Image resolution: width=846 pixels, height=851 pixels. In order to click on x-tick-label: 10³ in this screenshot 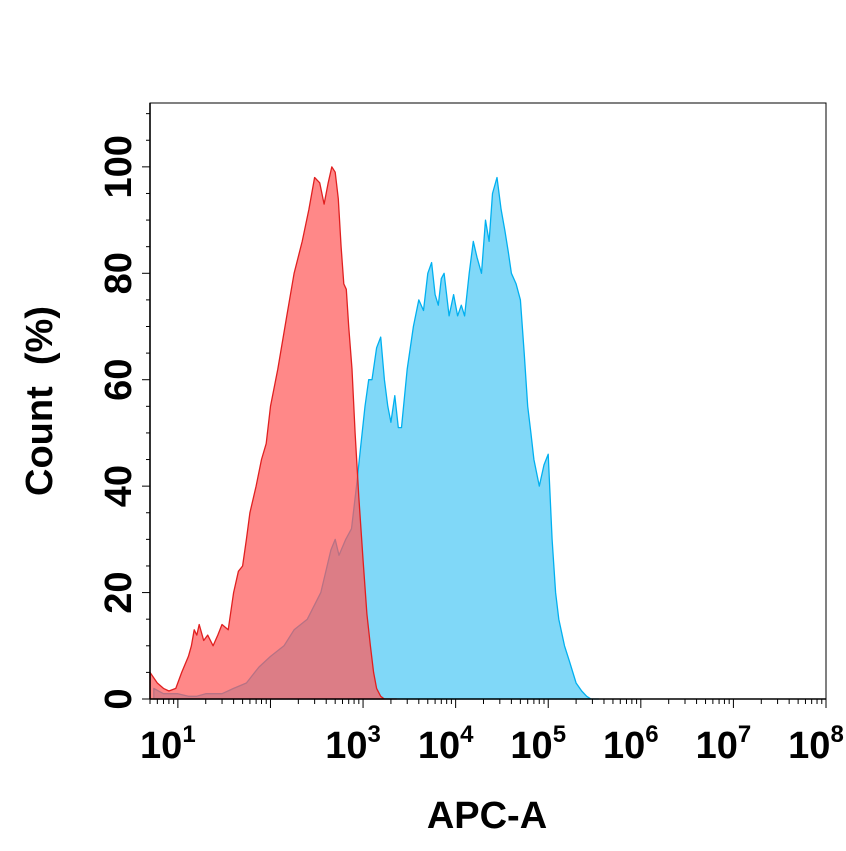, I will do `click(353, 744)`.